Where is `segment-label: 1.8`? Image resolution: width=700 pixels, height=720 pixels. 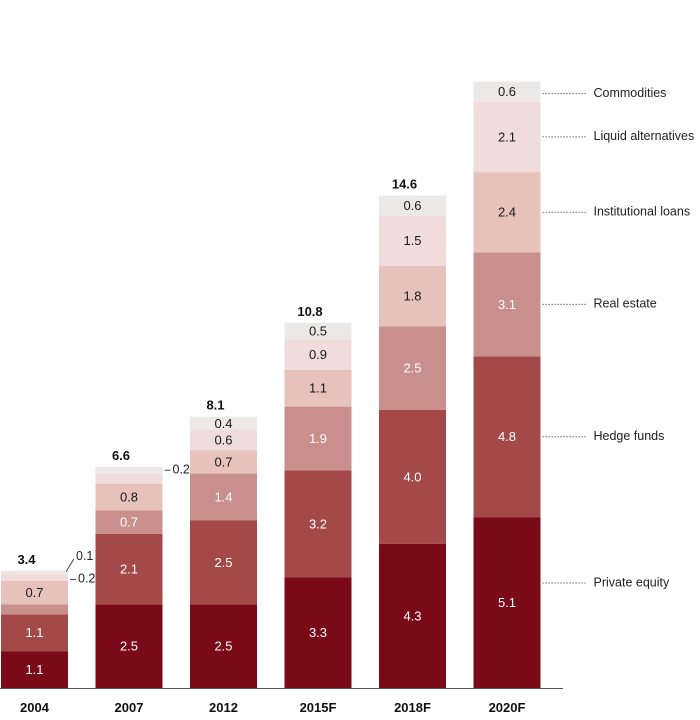
segment-label: 1.8 is located at coordinates (412, 295).